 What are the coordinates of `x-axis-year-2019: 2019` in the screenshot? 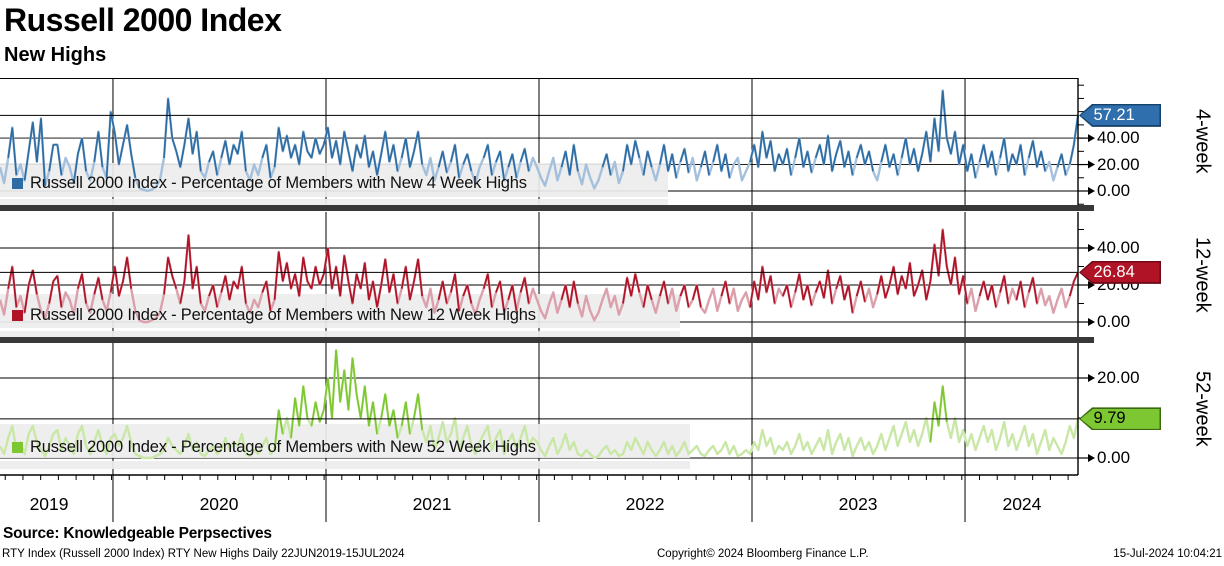 It's located at (49, 504).